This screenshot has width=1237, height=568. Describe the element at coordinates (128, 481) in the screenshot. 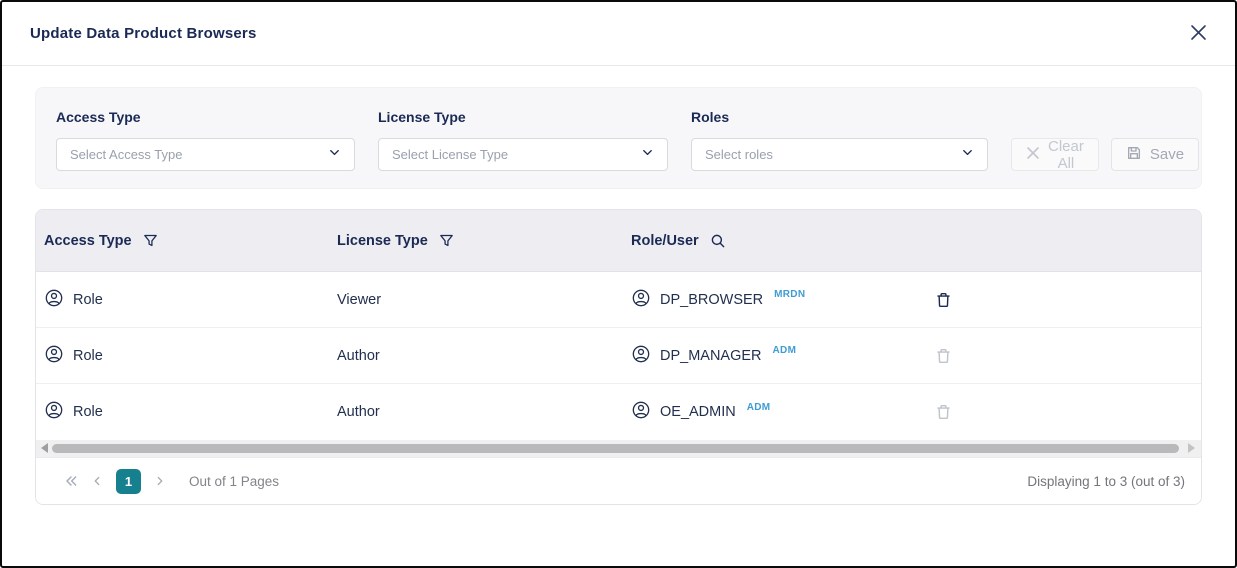

I see `current-page-button: 1` at that location.